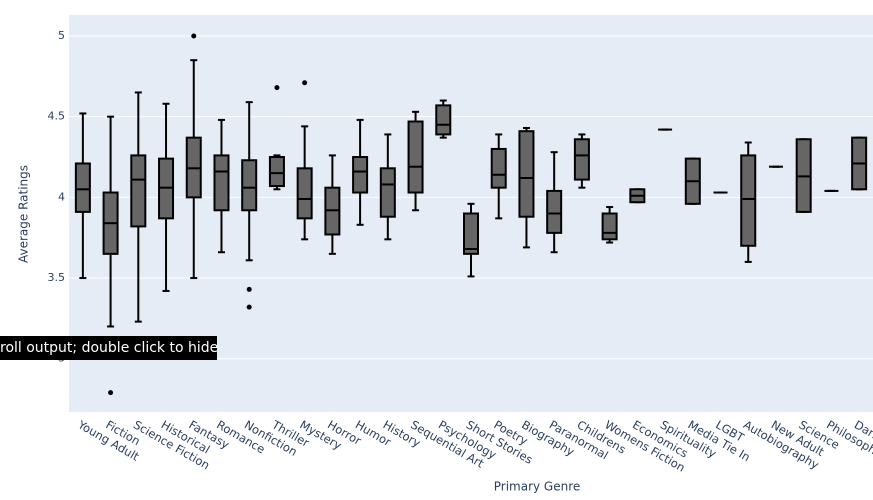 This screenshot has height=500, width=873. I want to click on tooltip-text: roll output; double click to hide, so click(109, 348).